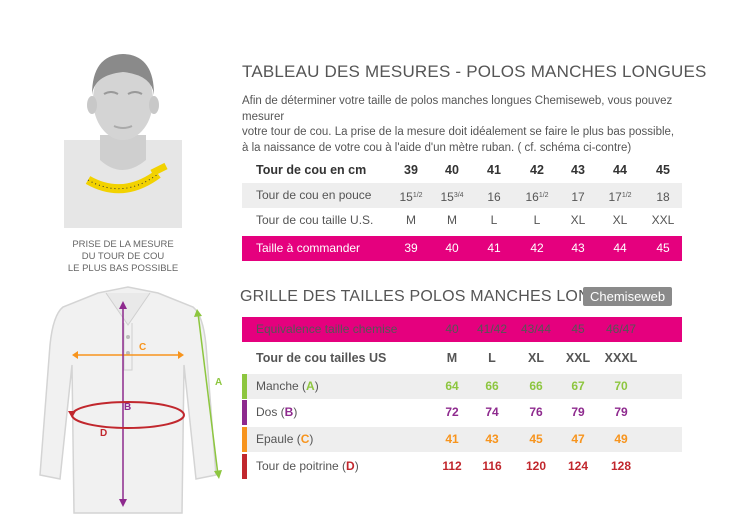 The image size is (744, 519). Describe the element at coordinates (536, 386) in the screenshot. I see `row-value: 66` at that location.